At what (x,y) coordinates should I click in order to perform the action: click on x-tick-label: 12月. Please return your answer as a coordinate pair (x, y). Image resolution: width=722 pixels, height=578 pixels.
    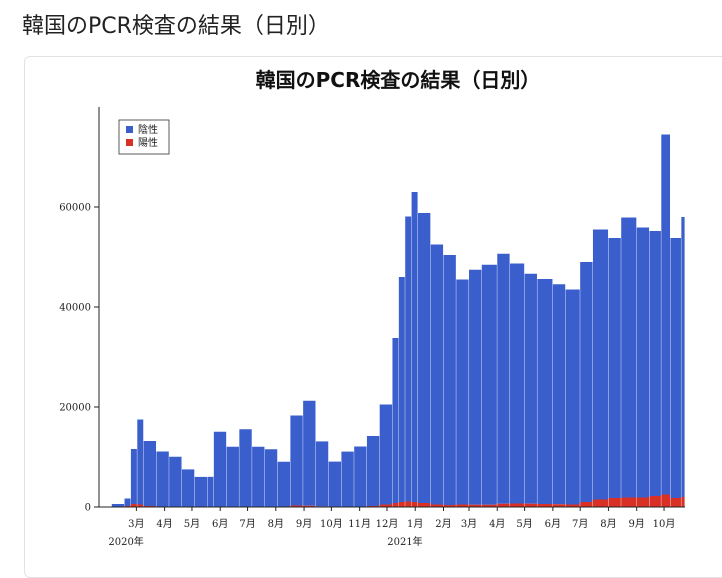
    Looking at the image, I should click on (387, 524).